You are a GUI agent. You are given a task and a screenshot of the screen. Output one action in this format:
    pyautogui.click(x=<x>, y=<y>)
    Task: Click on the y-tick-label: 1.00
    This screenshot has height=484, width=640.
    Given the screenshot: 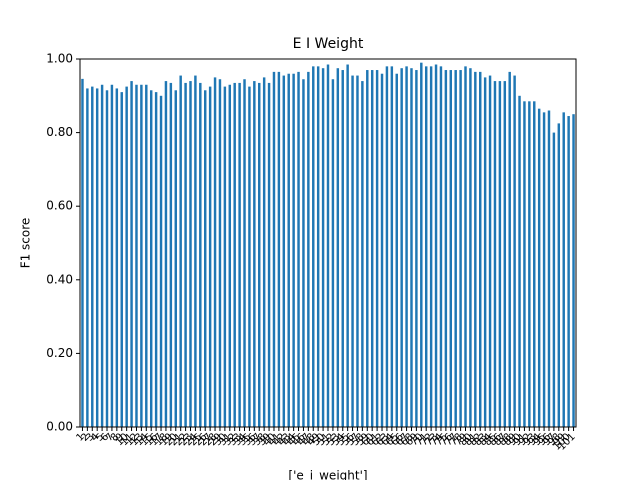 What is the action you would take?
    pyautogui.click(x=59, y=59)
    